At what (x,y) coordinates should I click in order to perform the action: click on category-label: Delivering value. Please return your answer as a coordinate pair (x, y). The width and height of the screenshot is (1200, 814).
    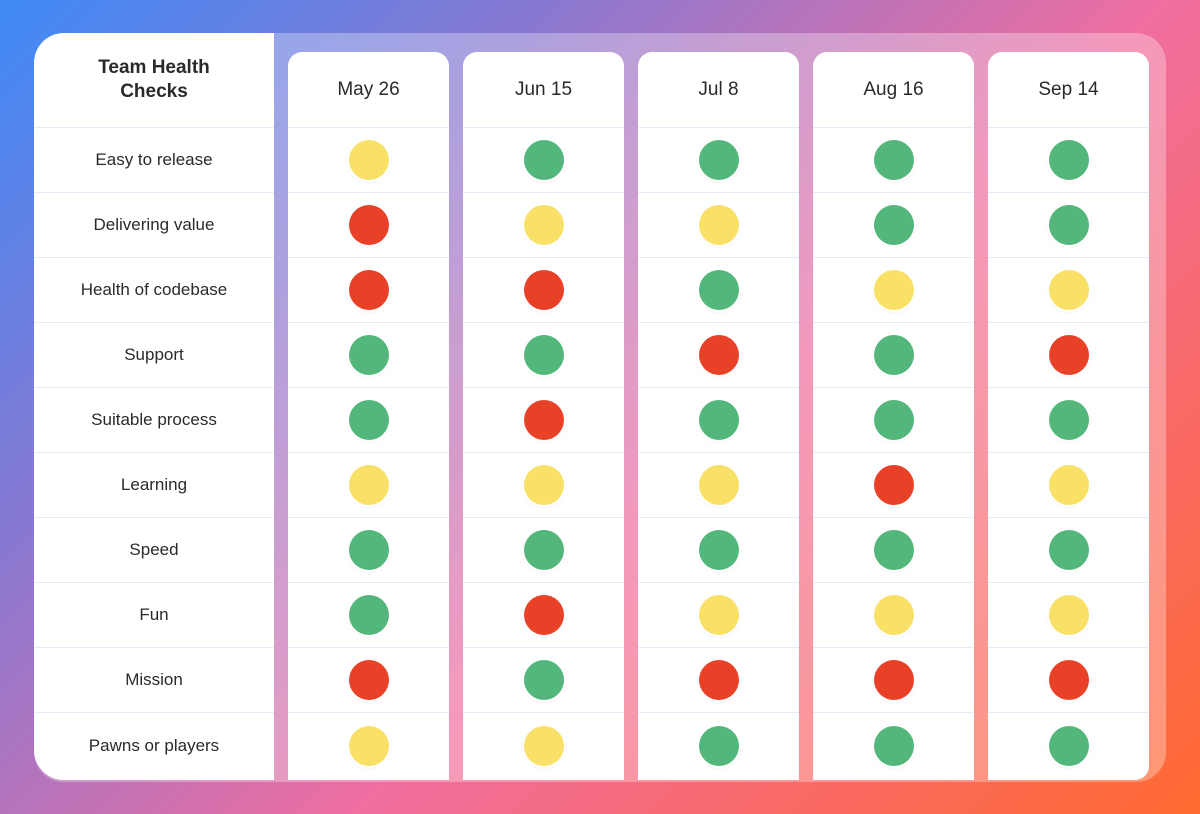
    Looking at the image, I should click on (154, 225).